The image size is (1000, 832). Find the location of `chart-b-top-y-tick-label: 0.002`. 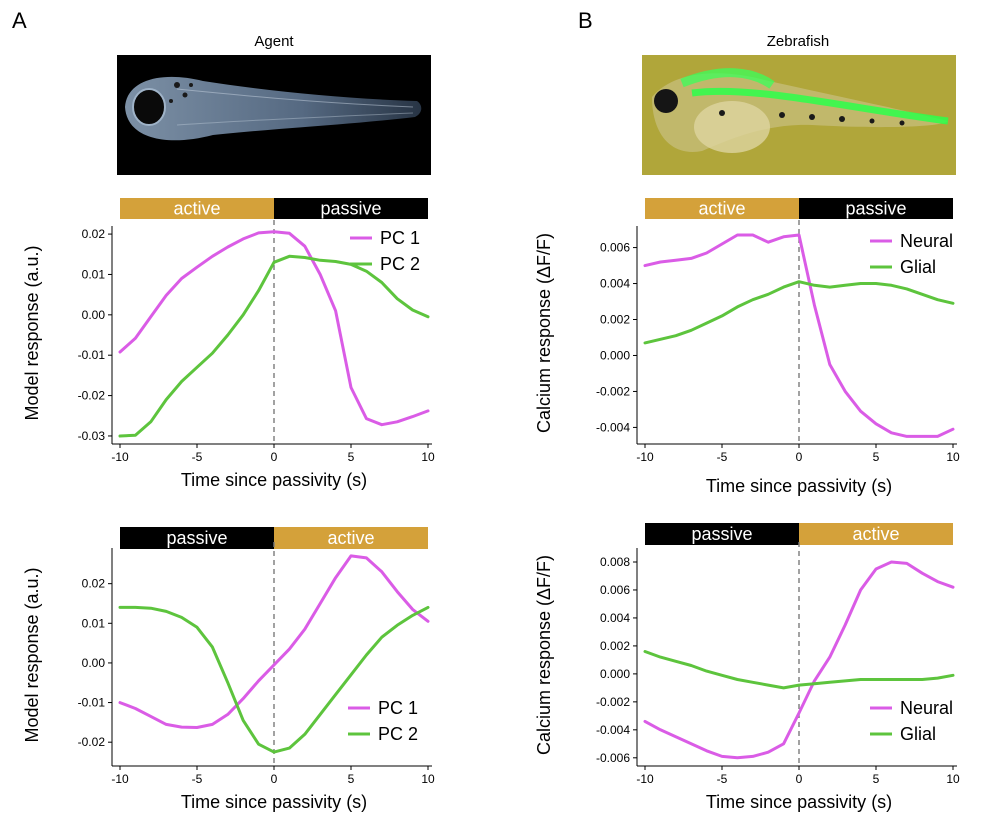

chart-b-top-y-tick-label: 0.002 is located at coordinates (615, 320).